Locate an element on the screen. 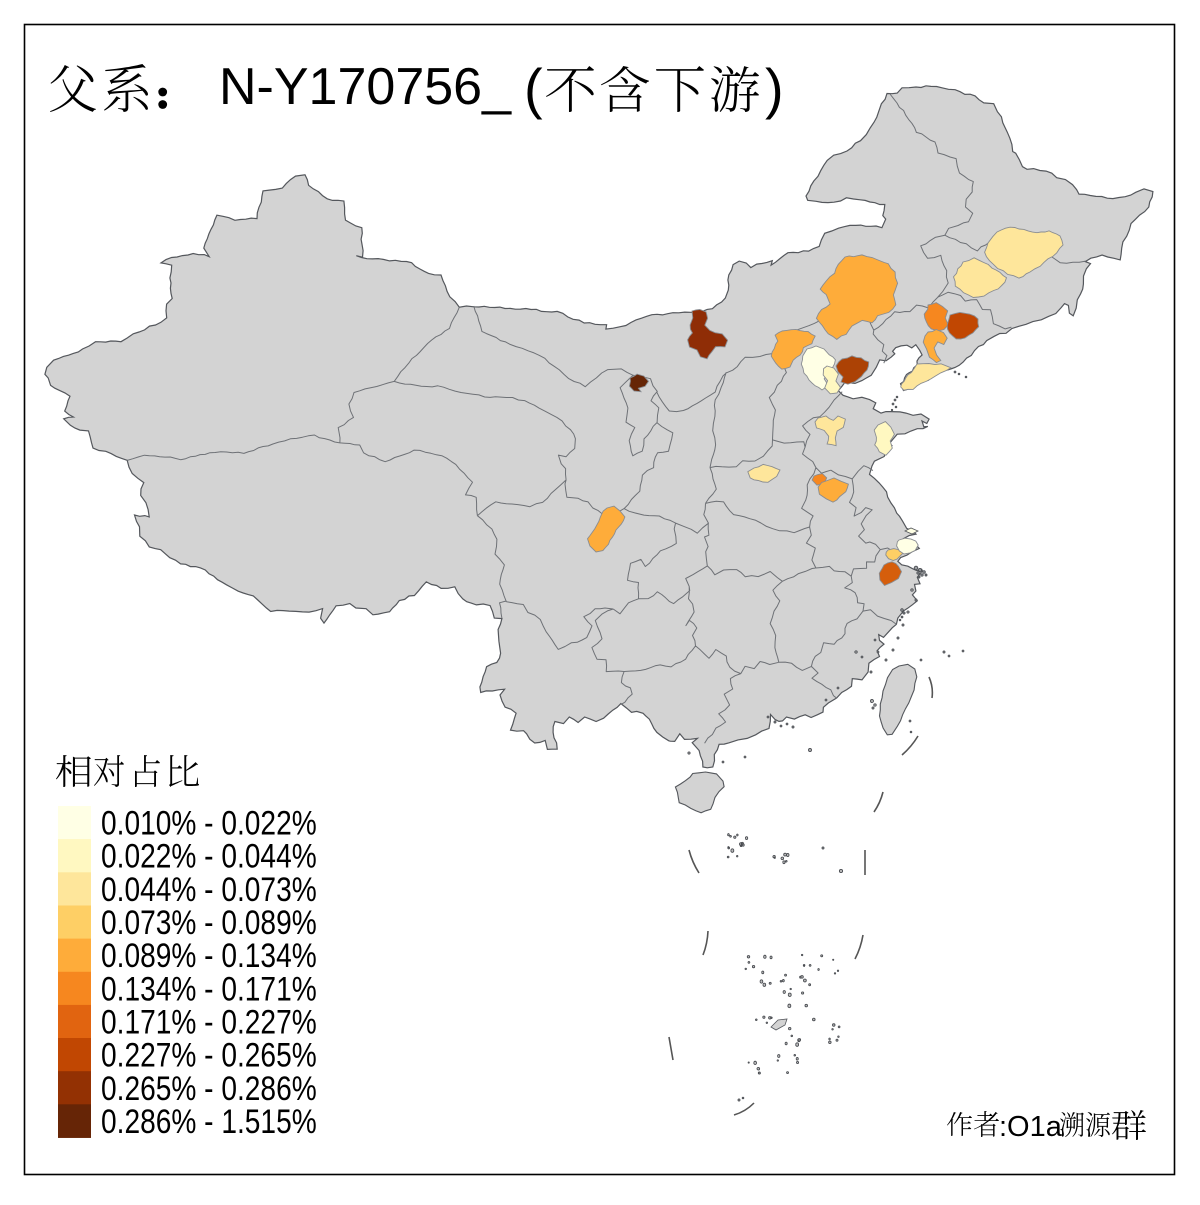  svg-text: 0.227% - 0.265% is located at coordinates (209, 1055).